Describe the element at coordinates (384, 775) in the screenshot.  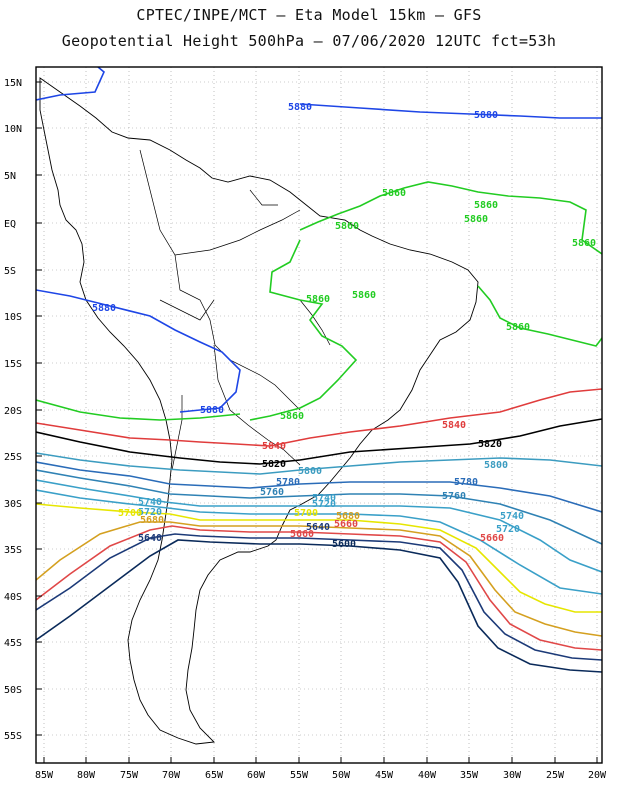
I see `lon-label: 45W` at that location.